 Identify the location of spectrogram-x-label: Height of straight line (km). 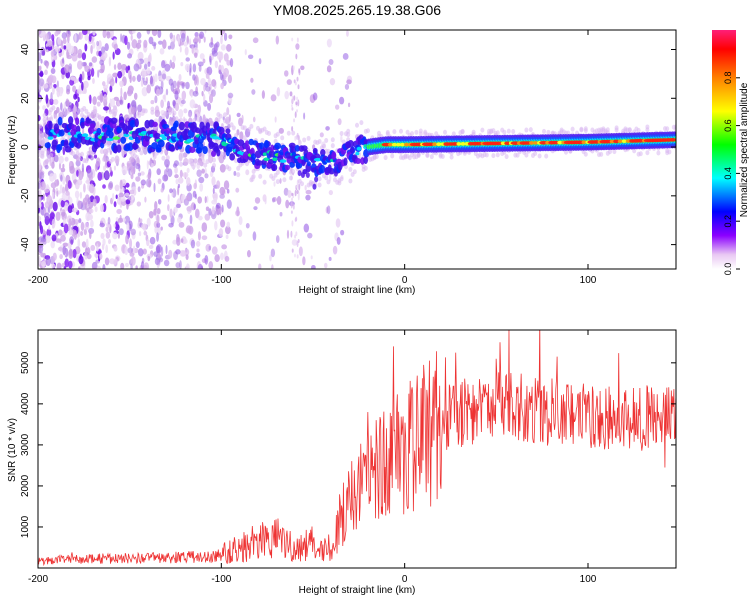
(357, 290).